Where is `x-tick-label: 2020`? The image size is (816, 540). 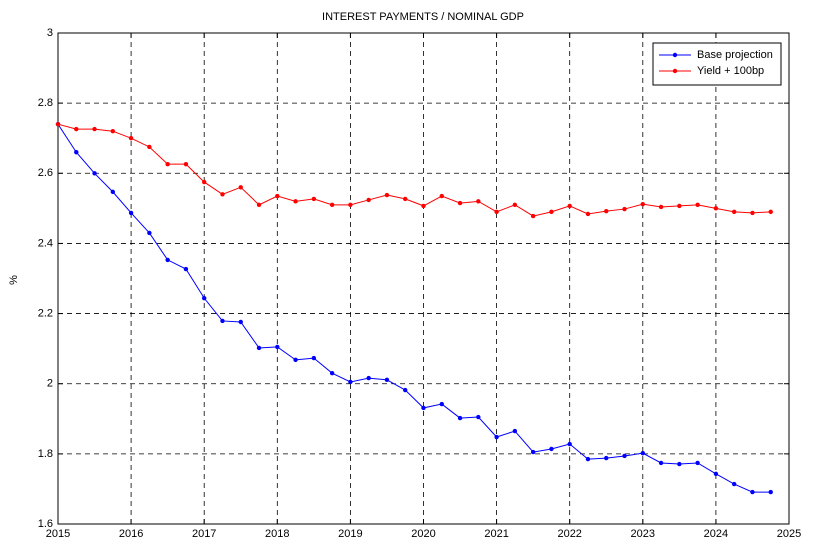 x-tick-label: 2020 is located at coordinates (423, 534).